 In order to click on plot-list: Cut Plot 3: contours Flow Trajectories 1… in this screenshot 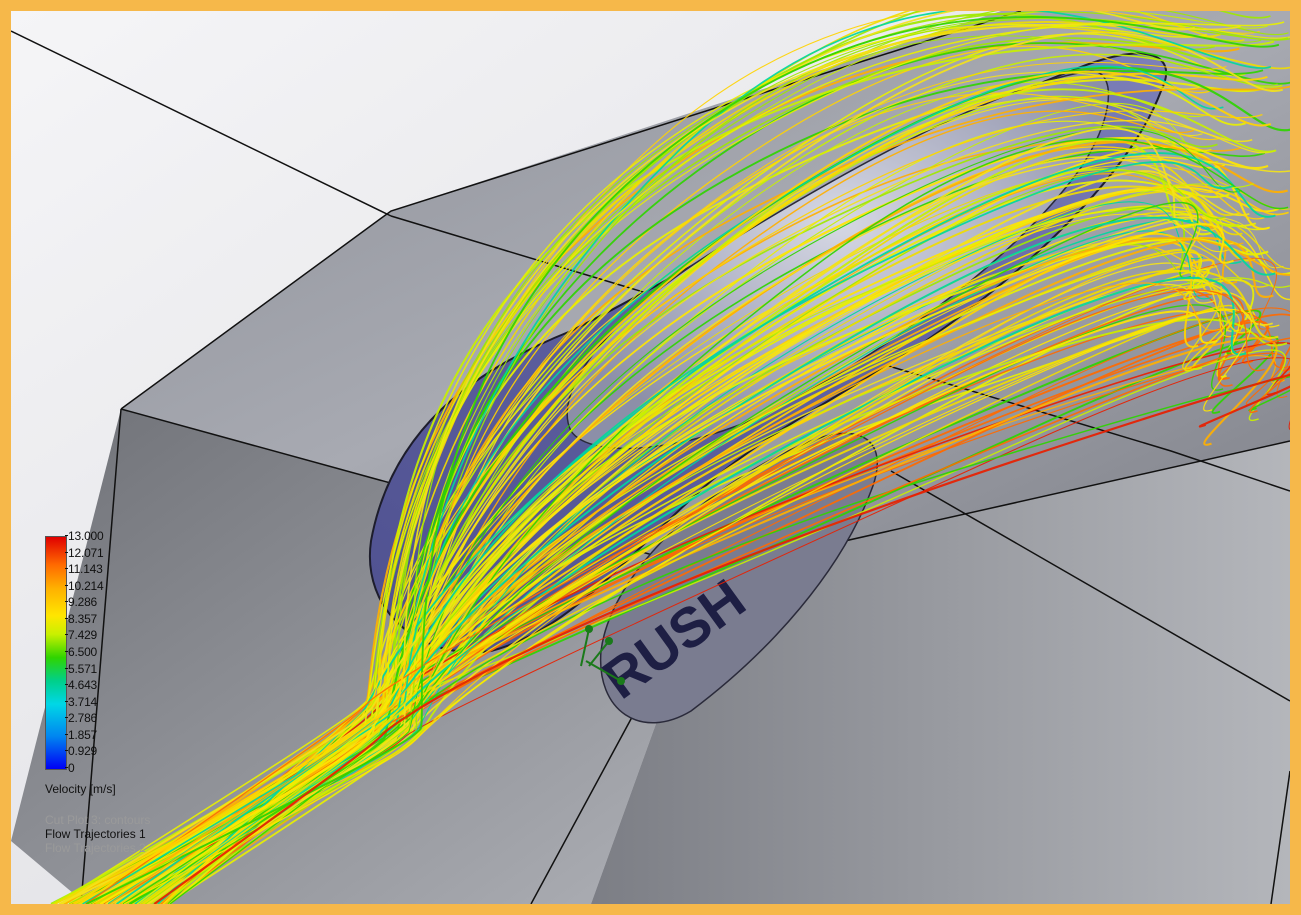, I will do `click(97, 834)`.